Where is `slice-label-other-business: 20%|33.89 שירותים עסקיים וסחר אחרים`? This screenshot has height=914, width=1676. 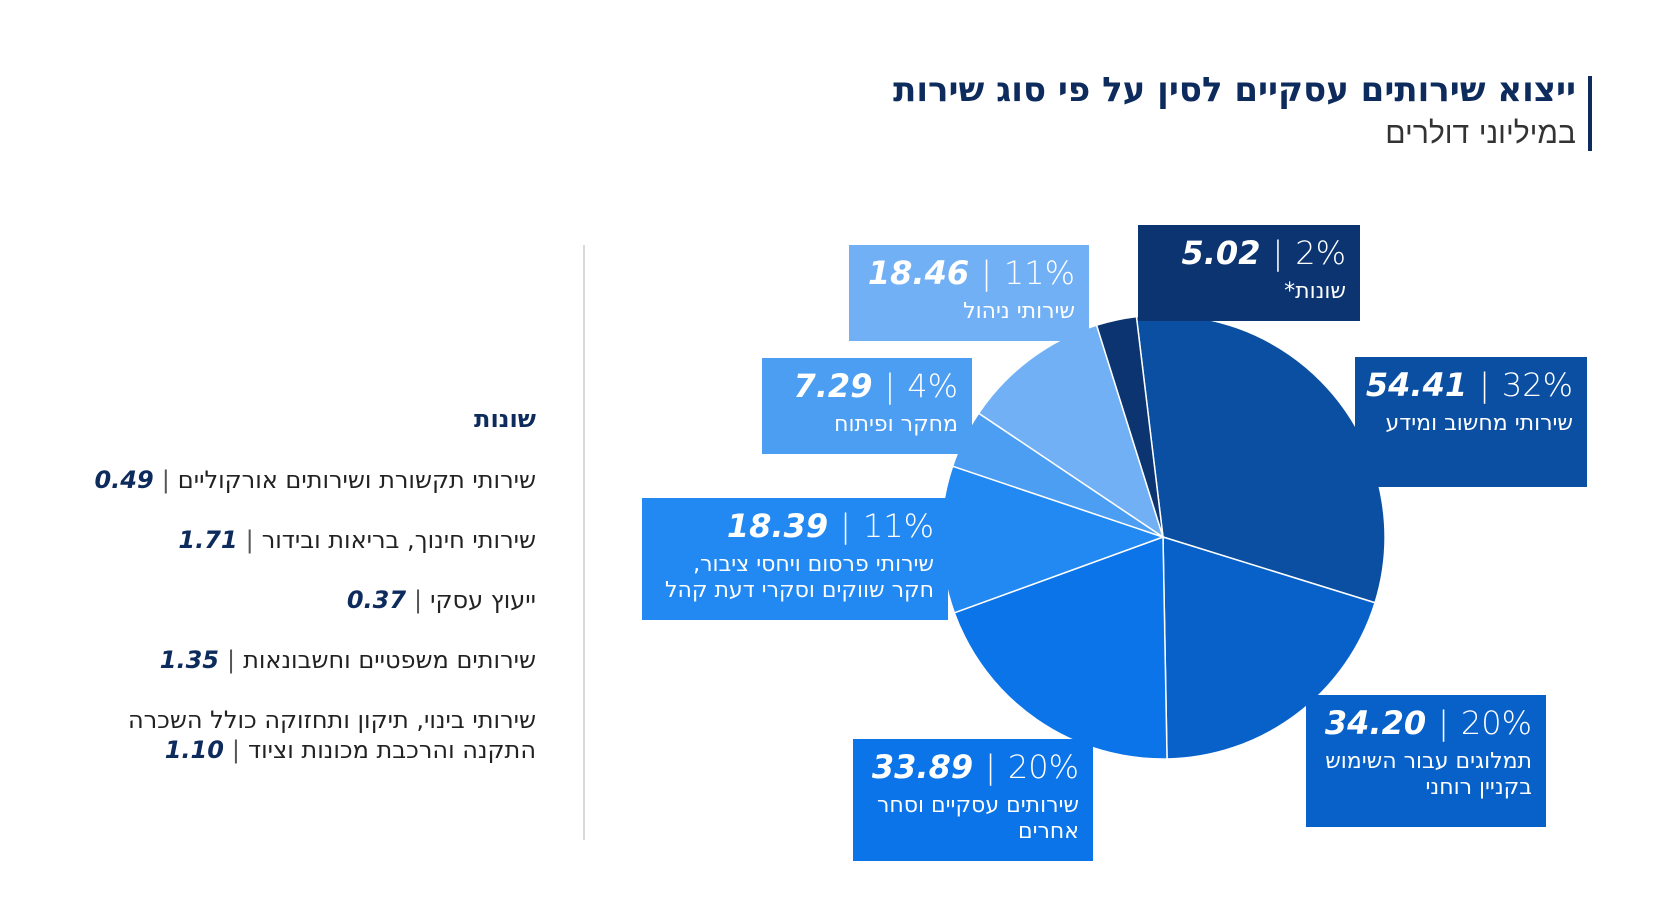 slice-label-other-business: 20%|33.89 שירותים עסקיים וסחר אחרים is located at coordinates (973, 800).